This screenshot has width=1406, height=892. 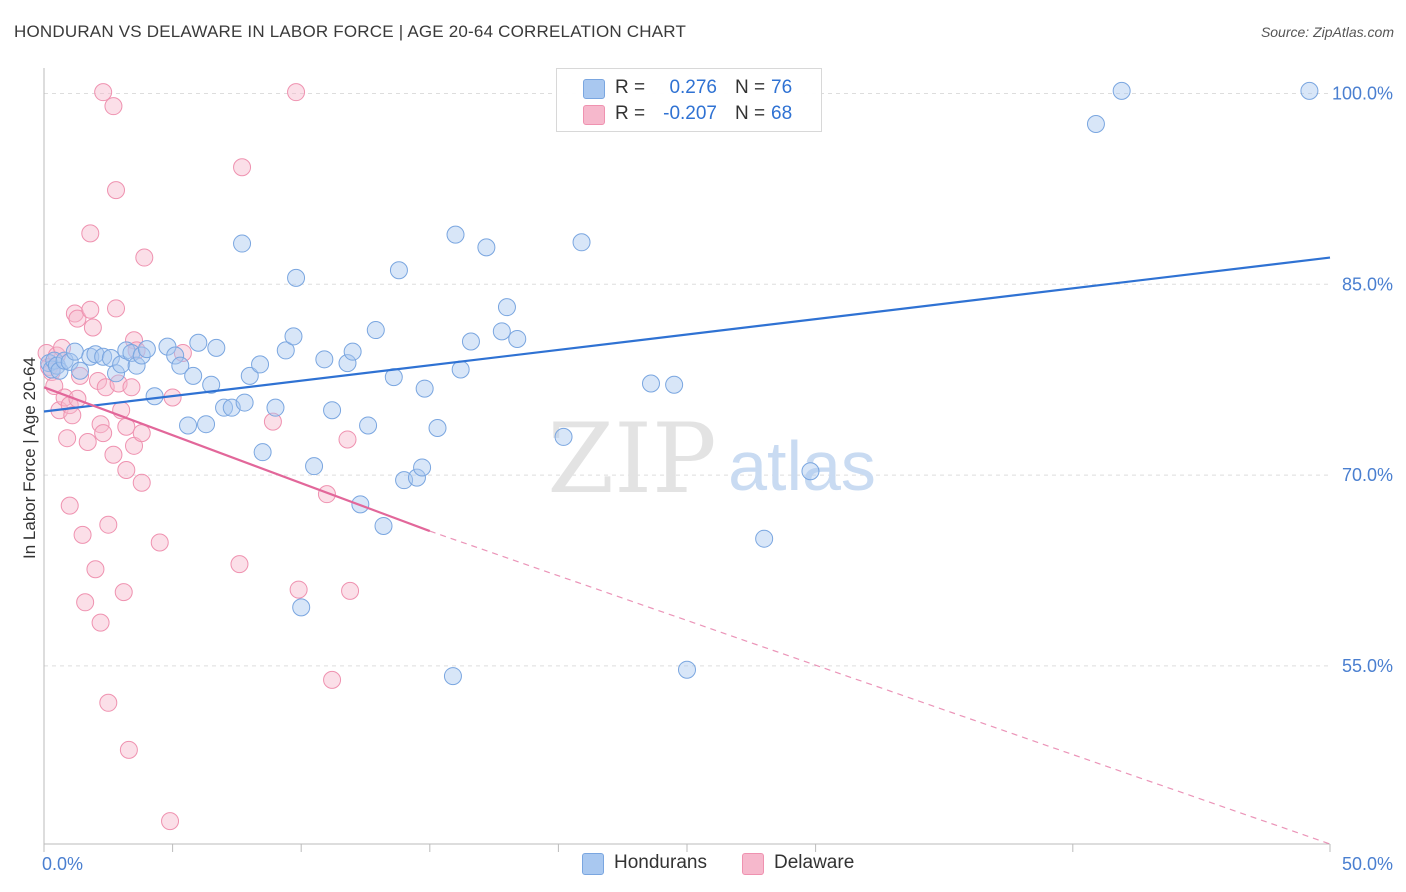 I want to click on legend-item-hondurans: Hondurans, so click(x=652, y=864).